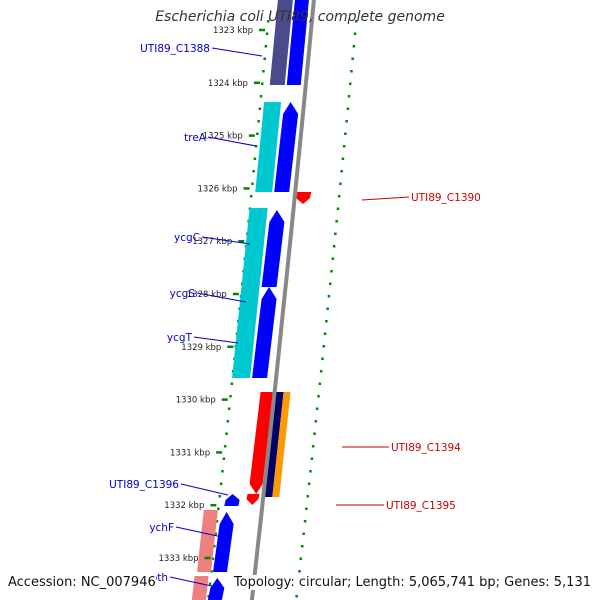 Image resolution: width=600 pixels, height=600 pixels. What do you see at coordinates (228, 84) in the screenshot?
I see `ruler-label: 1324 kbp` at bounding box center [228, 84].